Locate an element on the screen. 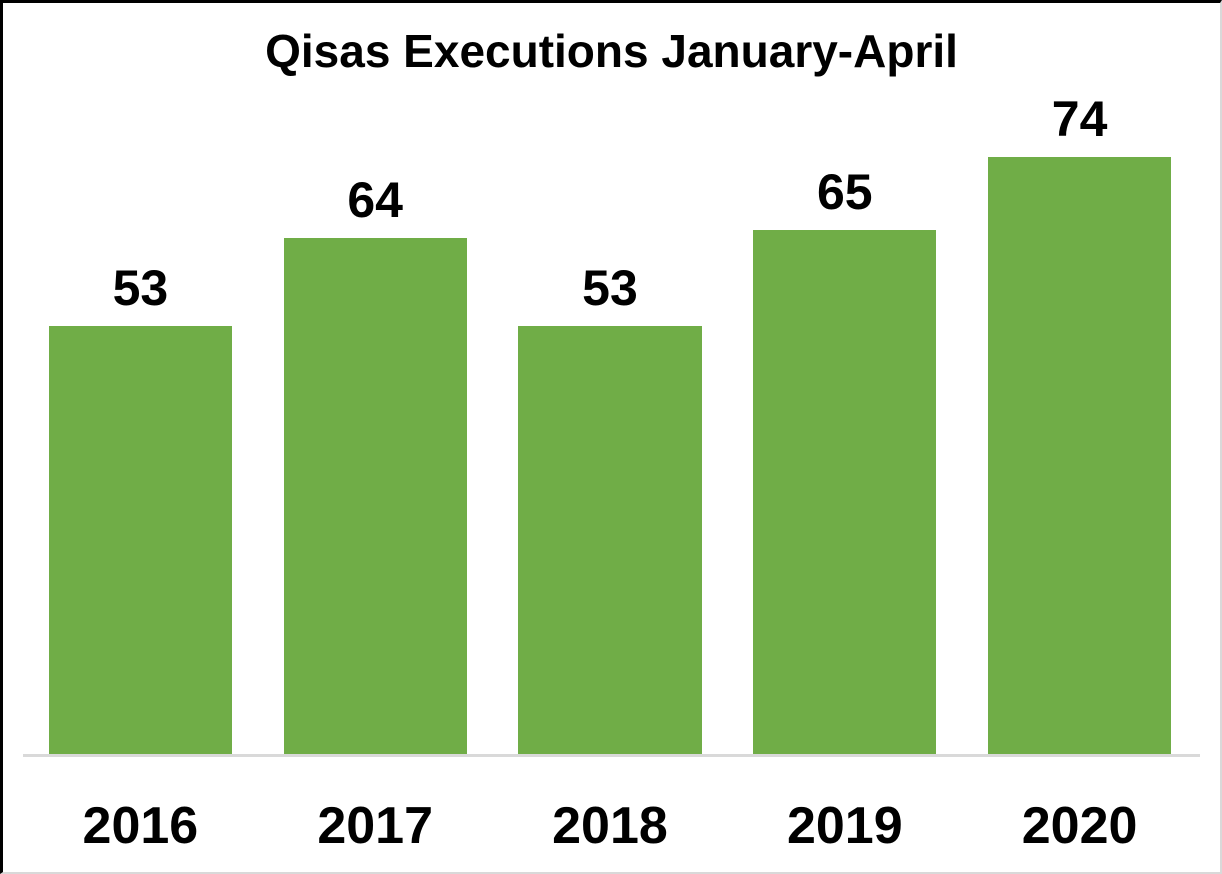 The width and height of the screenshot is (1222, 874). bar-value-label: 65 is located at coordinates (844, 192).